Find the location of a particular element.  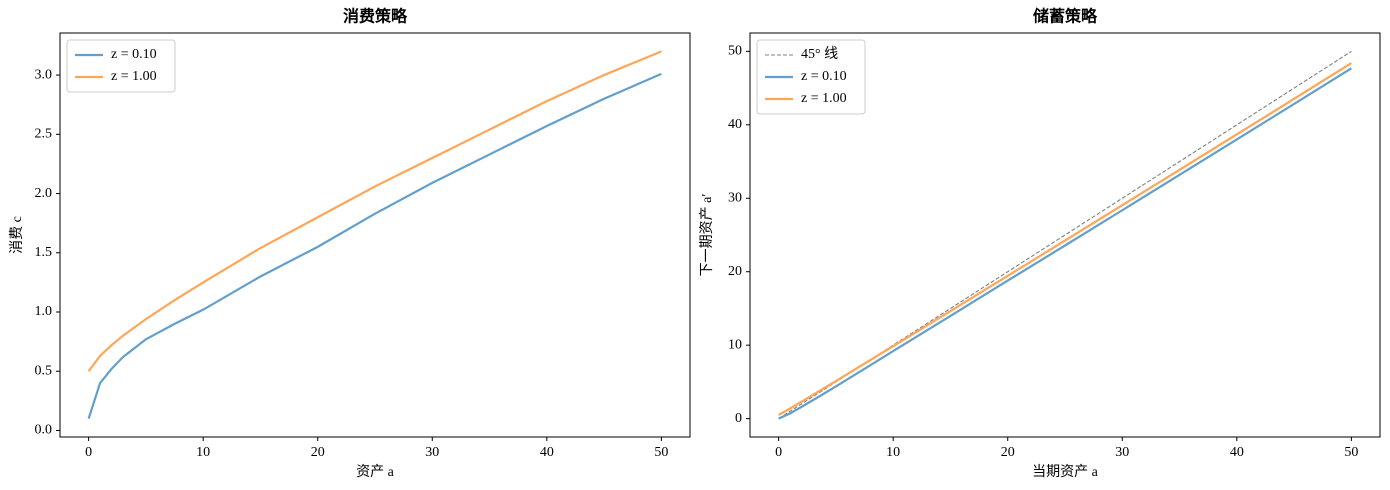

y-tick-label: 1.0 is located at coordinates (44, 311).